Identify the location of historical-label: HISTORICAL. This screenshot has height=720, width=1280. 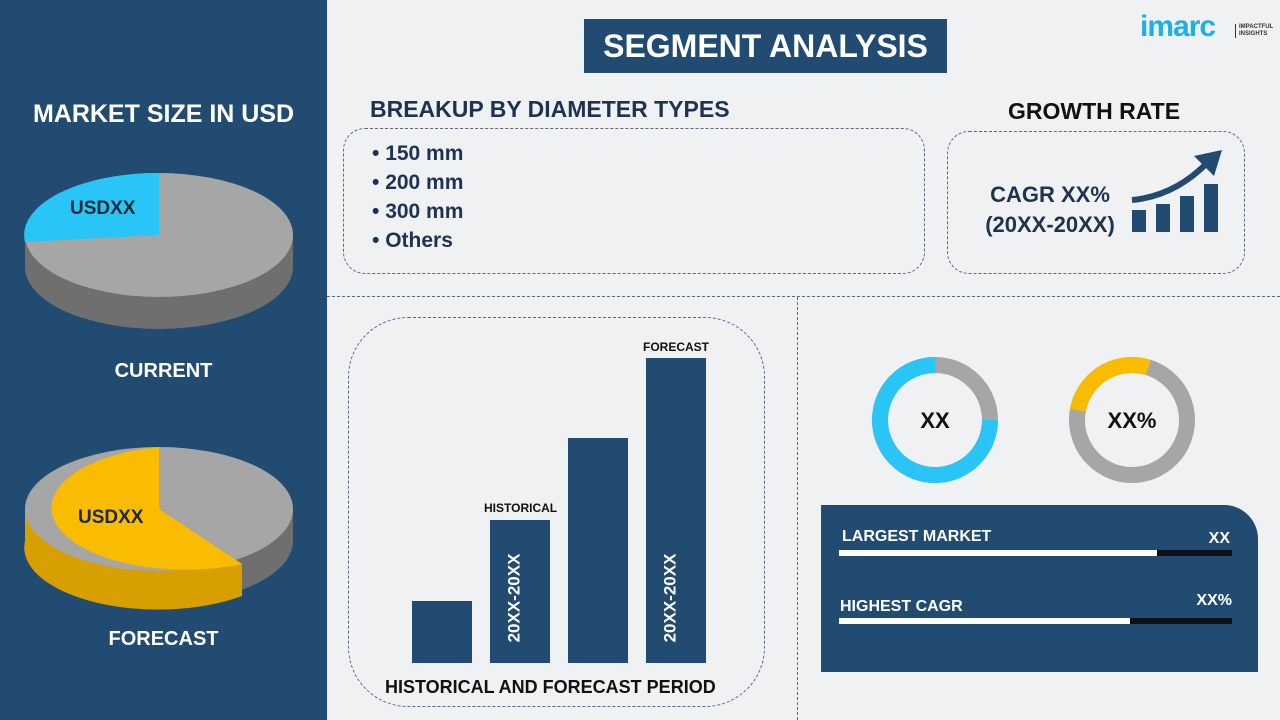
(521, 508).